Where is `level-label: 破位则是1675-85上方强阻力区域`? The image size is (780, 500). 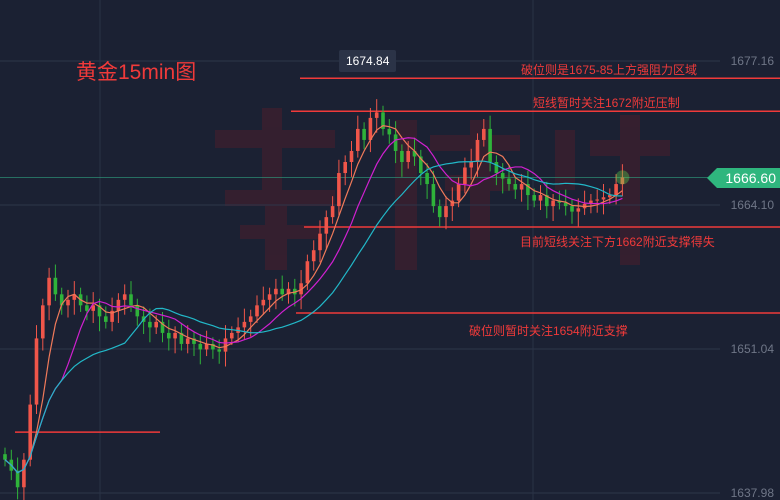 level-label: 破位则是1675-85上方强阻力区域 is located at coordinates (609, 70).